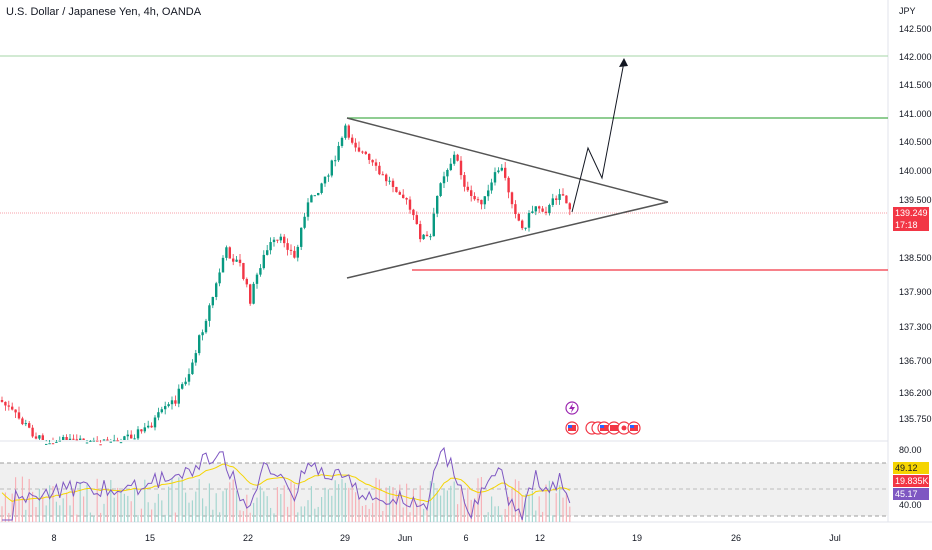 The height and width of the screenshot is (550, 932). Describe the element at coordinates (911, 494) in the screenshot. I see `rsi-value-badge: 45.17` at that location.